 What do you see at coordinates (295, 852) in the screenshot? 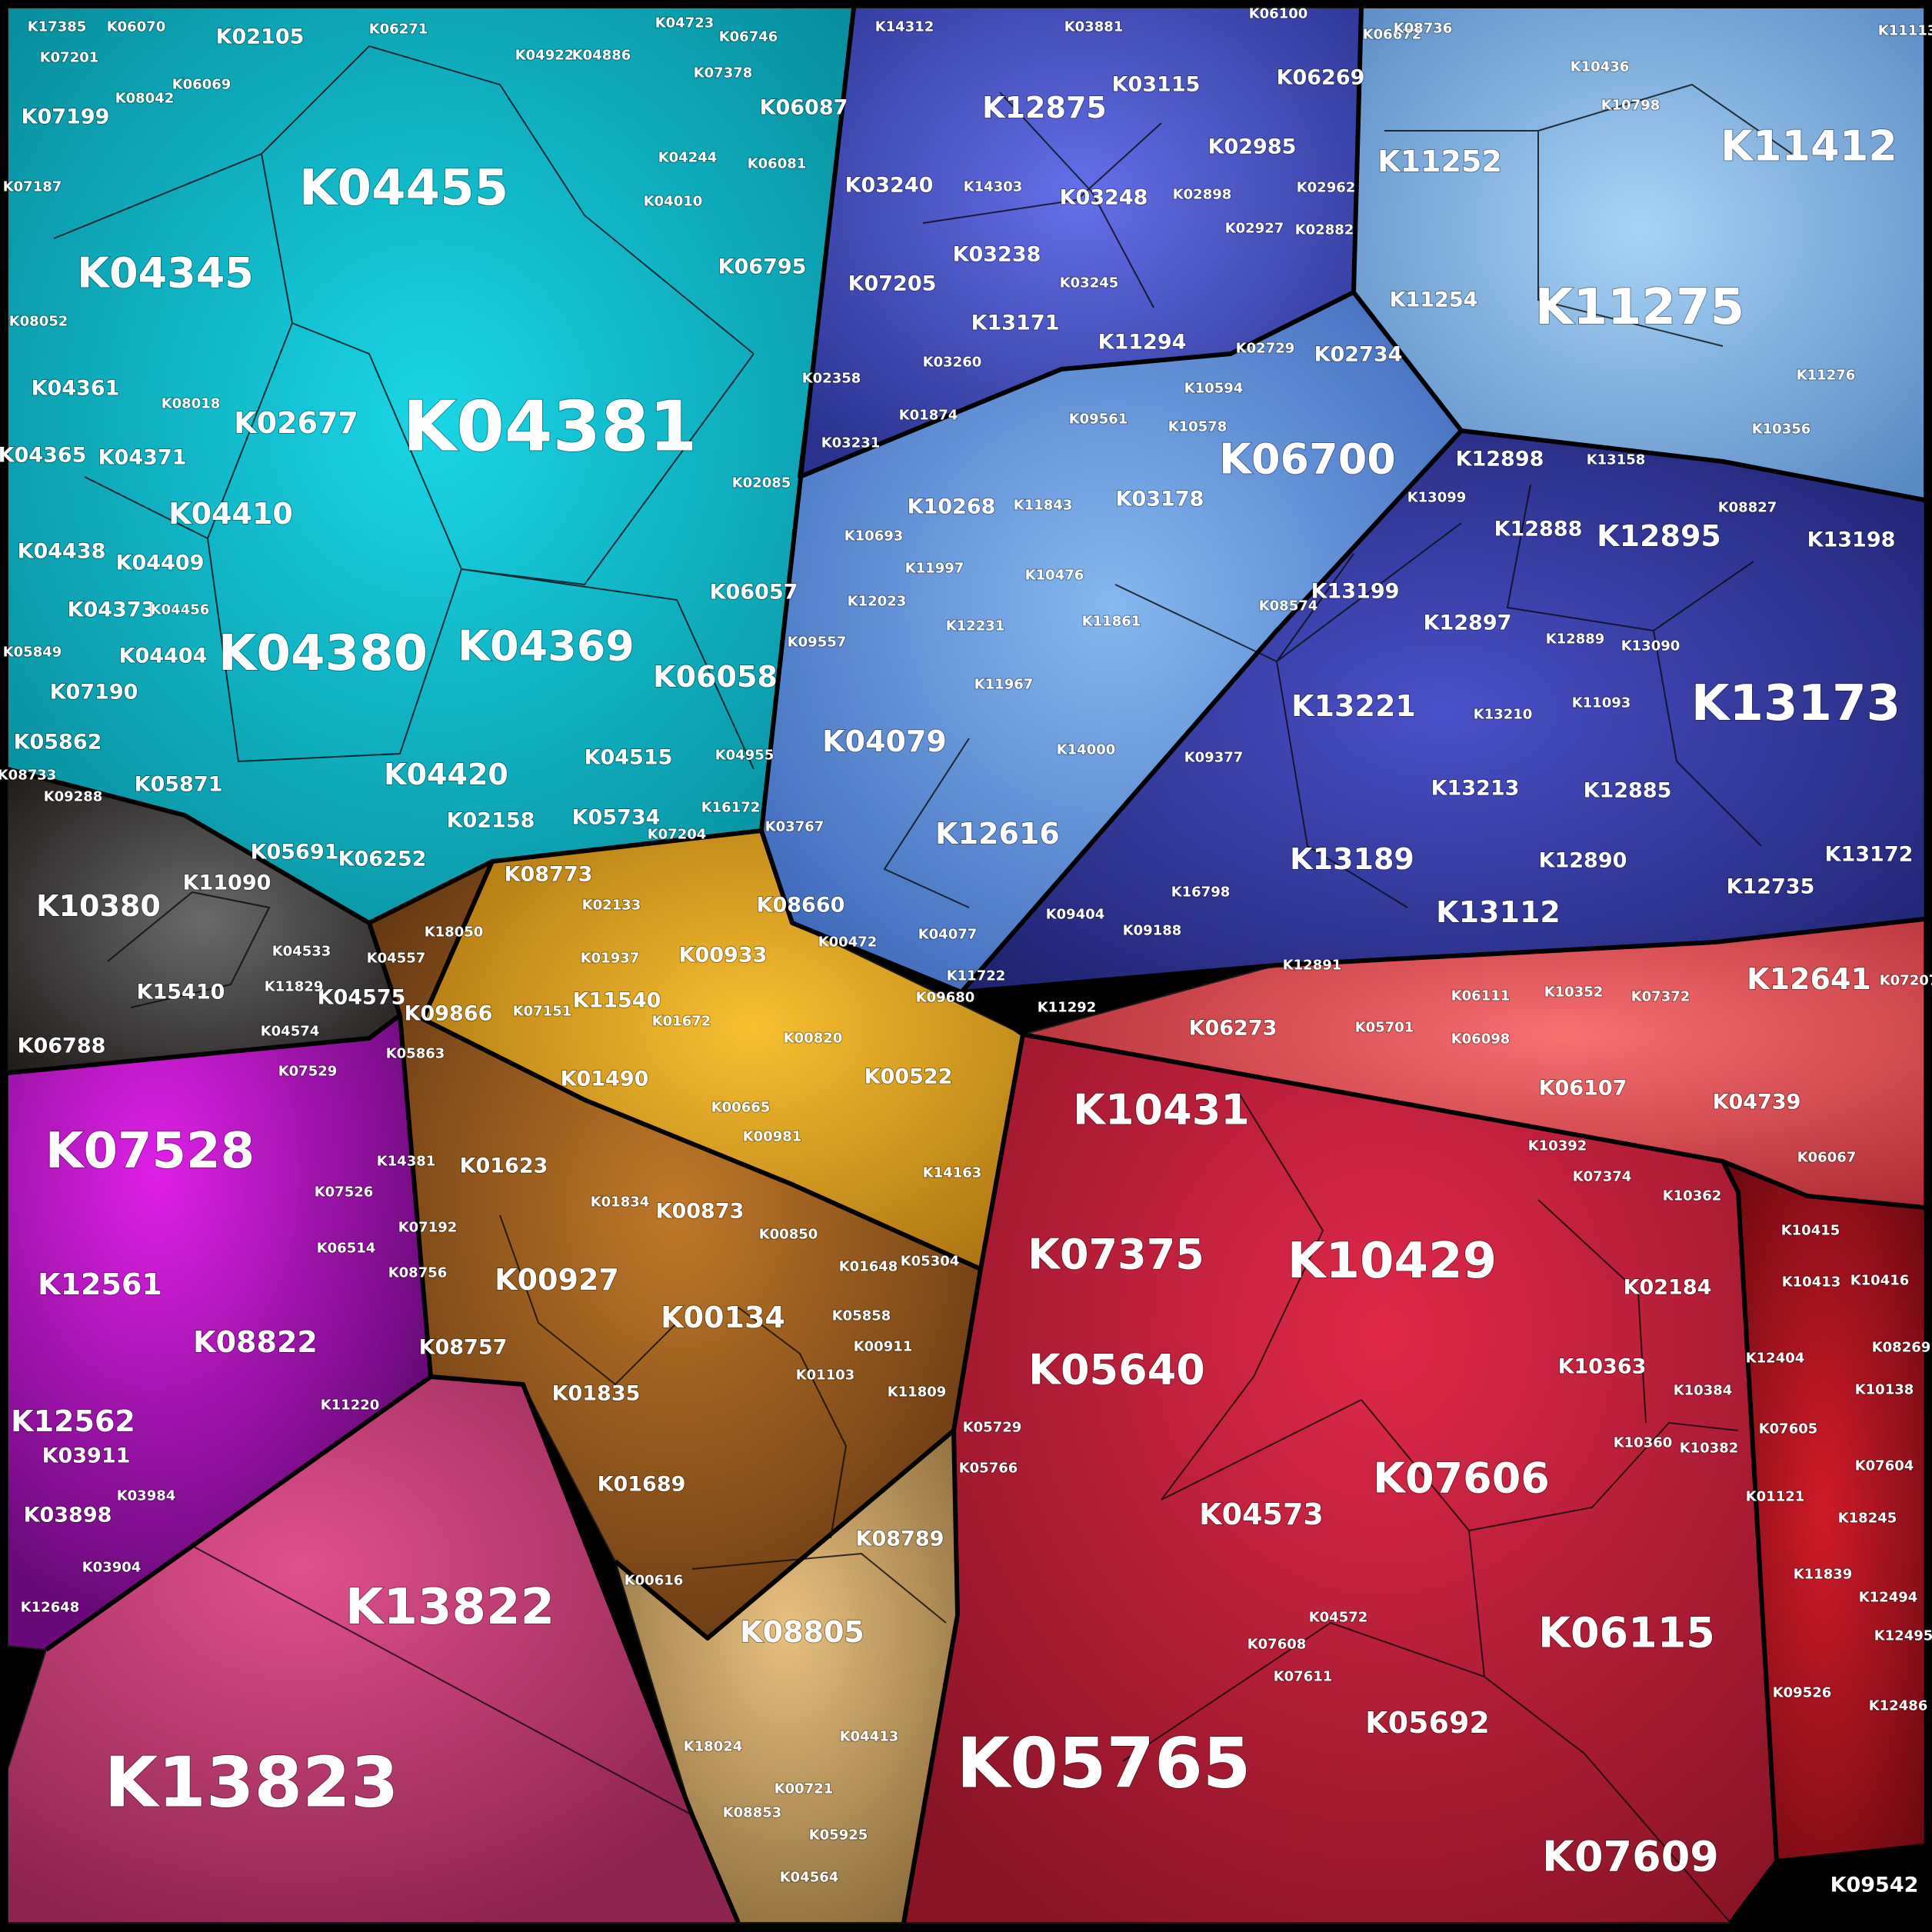
I see `cell-label-k05691: K05691` at bounding box center [295, 852].